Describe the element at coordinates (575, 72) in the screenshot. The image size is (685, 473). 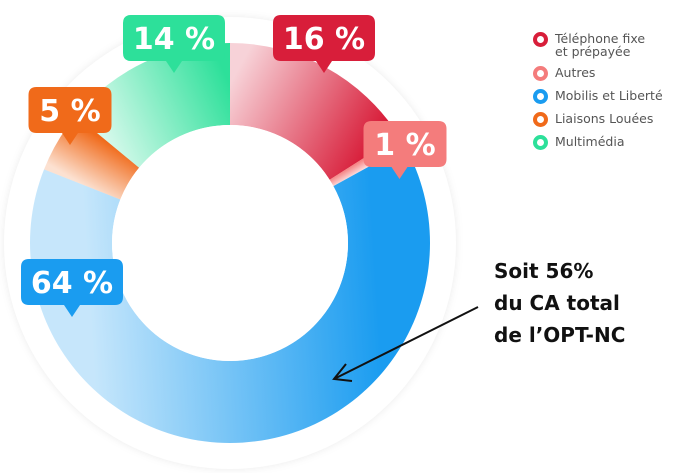
I see `legend-label: Autres` at that location.